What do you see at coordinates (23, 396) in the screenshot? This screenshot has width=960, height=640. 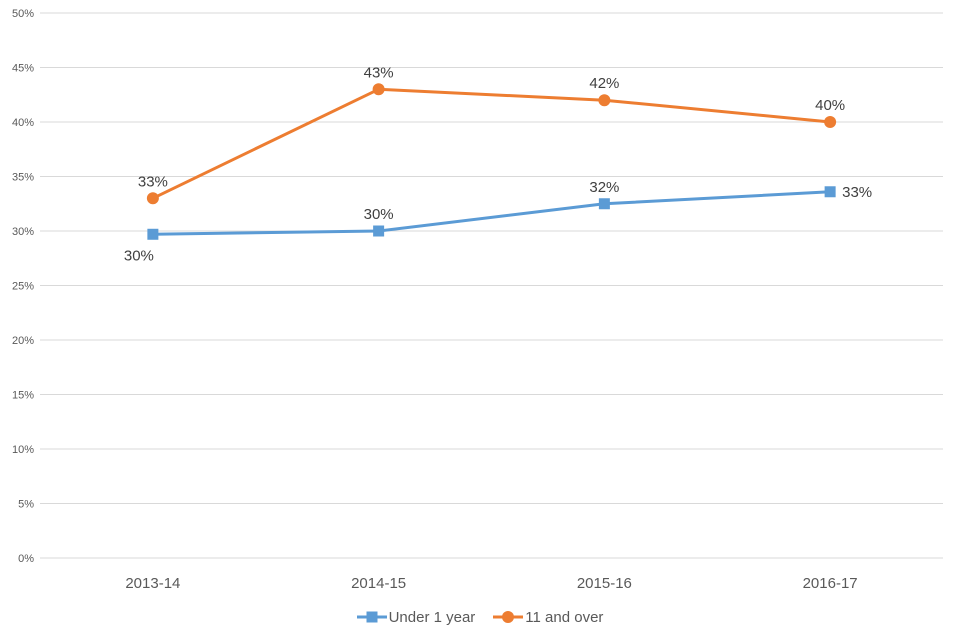 I see `y-axis-tick-label: 15%` at bounding box center [23, 396].